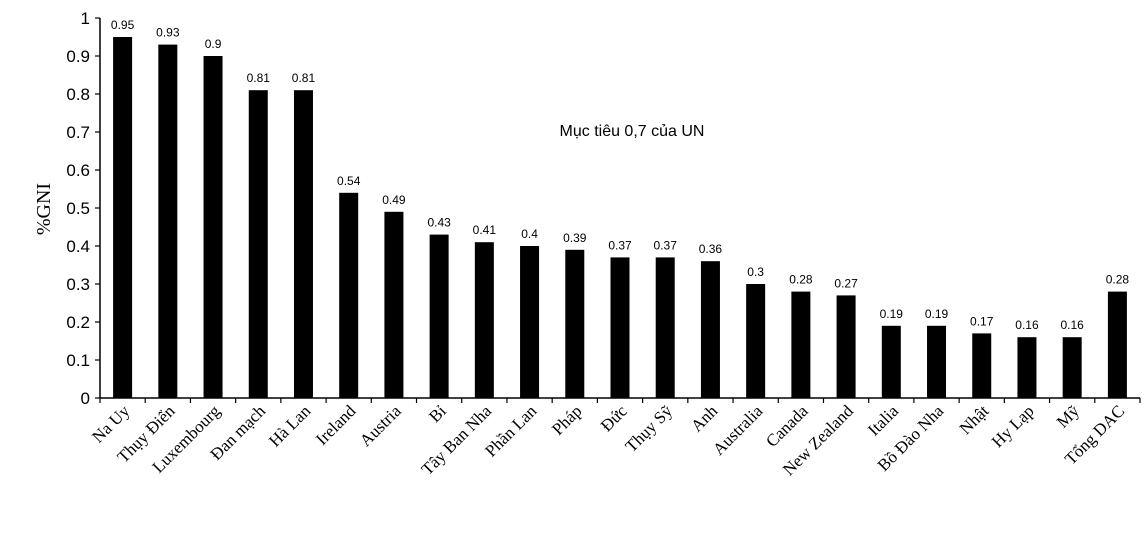  Describe the element at coordinates (711, 249) in the screenshot. I see `data-label: 0.36` at that location.